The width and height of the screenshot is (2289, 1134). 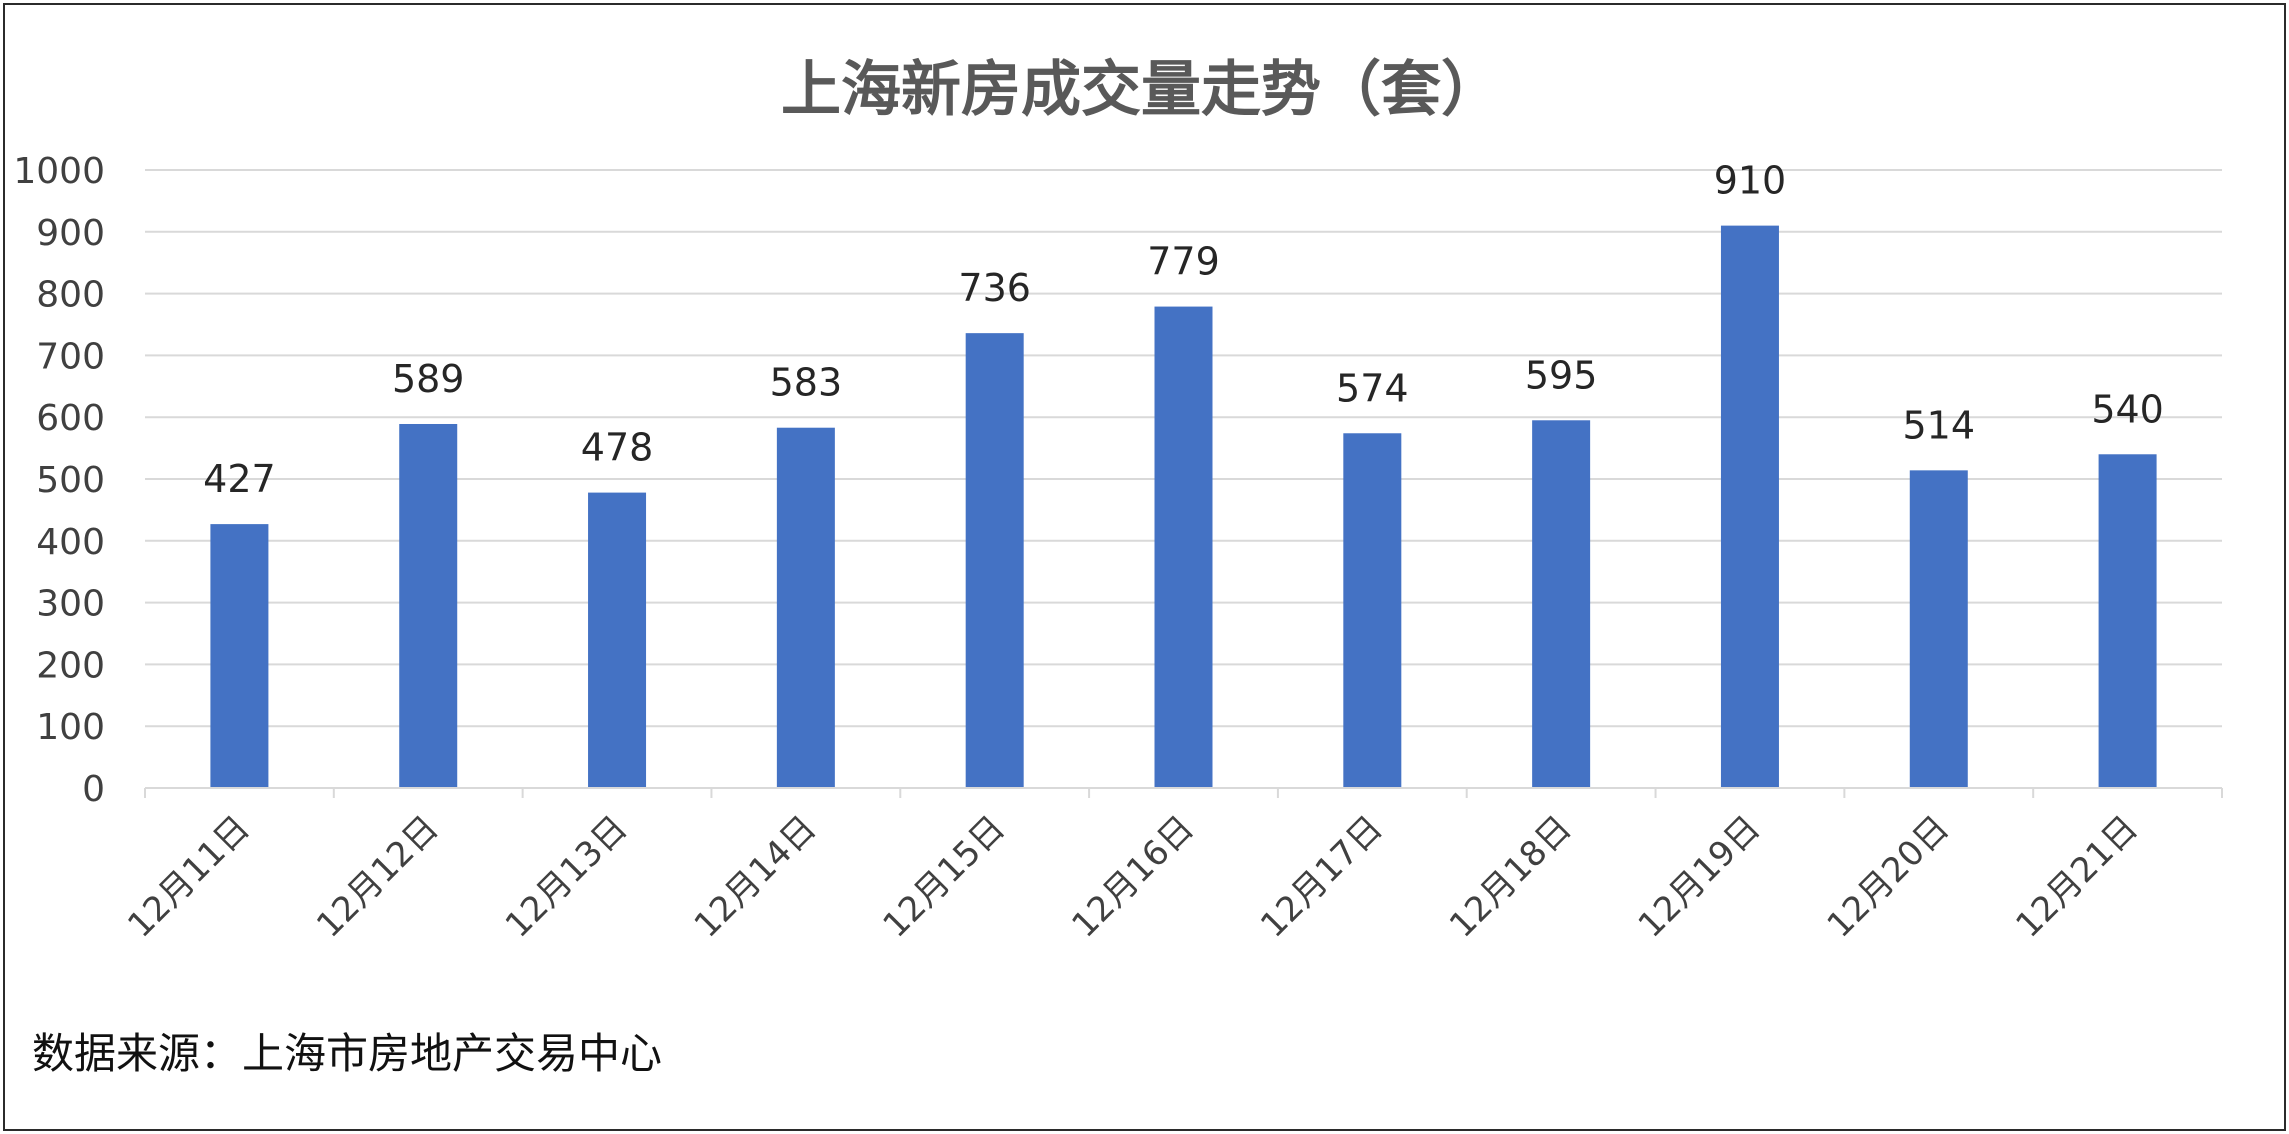 I want to click on x-category-label: 12月15日, so click(x=944, y=877).